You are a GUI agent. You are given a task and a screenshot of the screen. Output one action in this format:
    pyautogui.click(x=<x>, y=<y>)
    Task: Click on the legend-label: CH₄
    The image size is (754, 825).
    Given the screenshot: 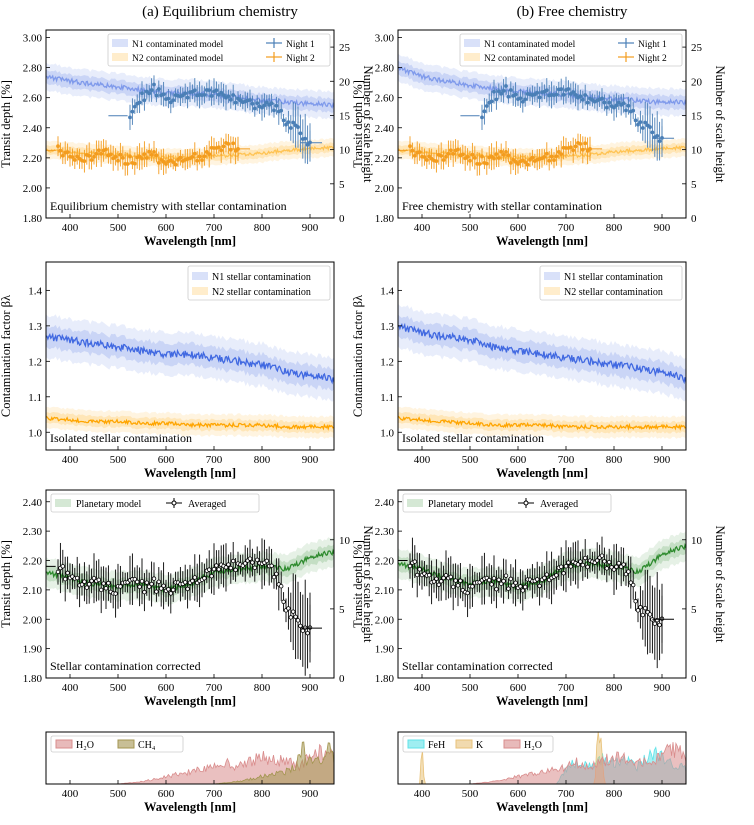 What is the action you would take?
    pyautogui.click(x=147, y=745)
    